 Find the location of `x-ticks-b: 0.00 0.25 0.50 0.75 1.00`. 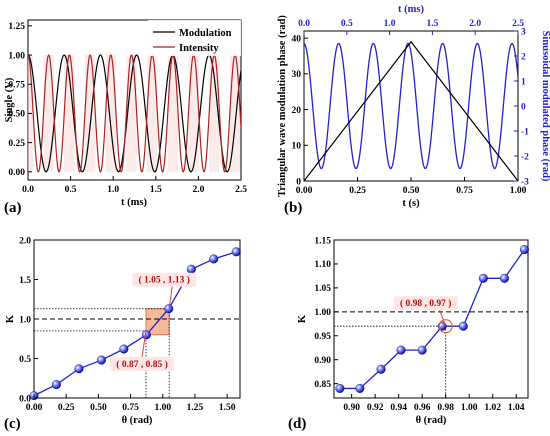

x-ticks-b: 0.00 0.25 0.50 0.75 1.00 is located at coordinates (411, 186).